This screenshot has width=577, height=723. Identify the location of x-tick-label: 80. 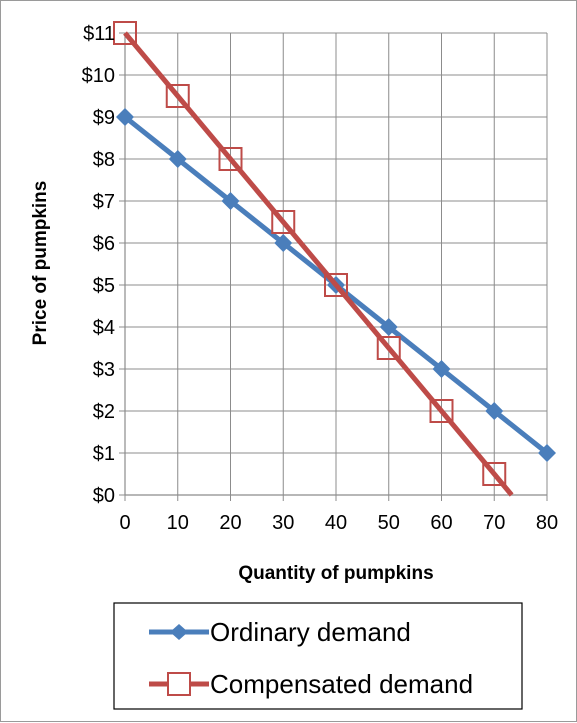
(547, 523).